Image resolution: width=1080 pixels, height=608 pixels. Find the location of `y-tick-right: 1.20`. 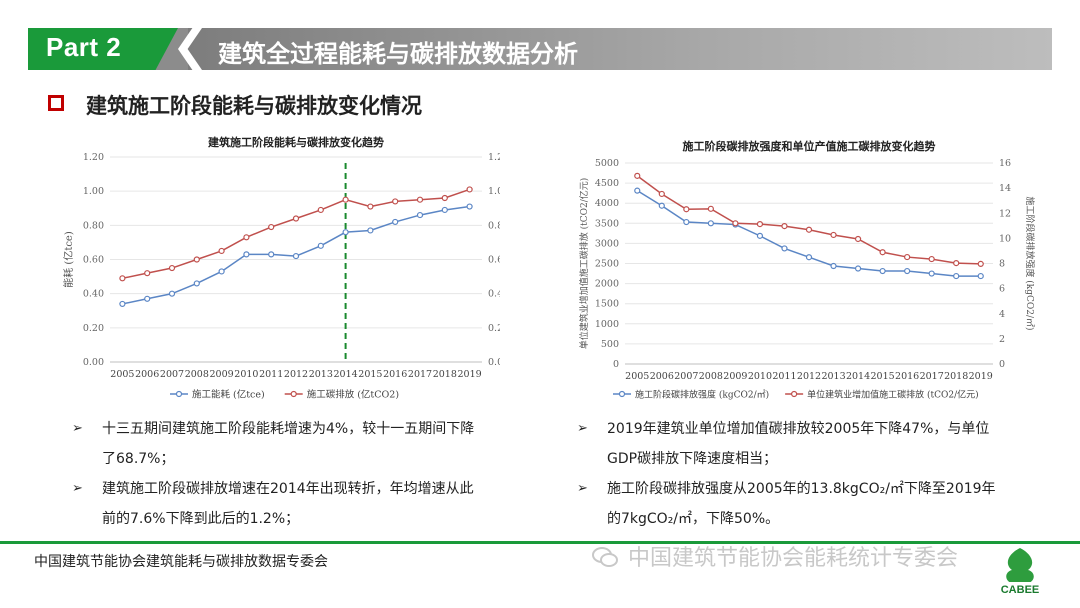

y-tick-right: 1.20 is located at coordinates (494, 157).